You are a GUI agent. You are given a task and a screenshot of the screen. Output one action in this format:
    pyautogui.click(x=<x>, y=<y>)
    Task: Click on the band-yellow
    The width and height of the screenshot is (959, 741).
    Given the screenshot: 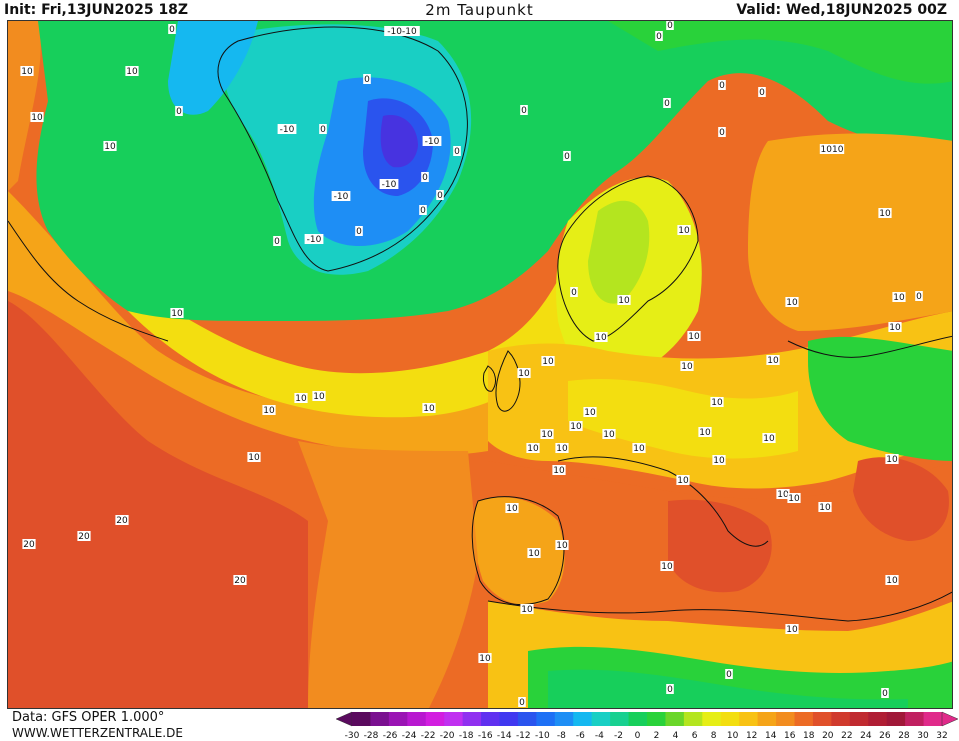 What is the action you would take?
    pyautogui.click(x=348, y=339)
    